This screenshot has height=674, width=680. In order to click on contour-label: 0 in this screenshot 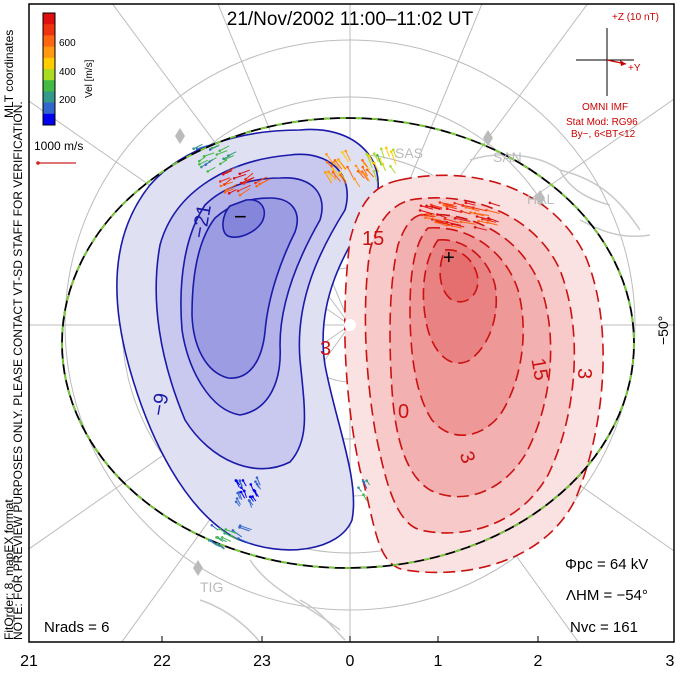, I will do `click(403, 412)`.